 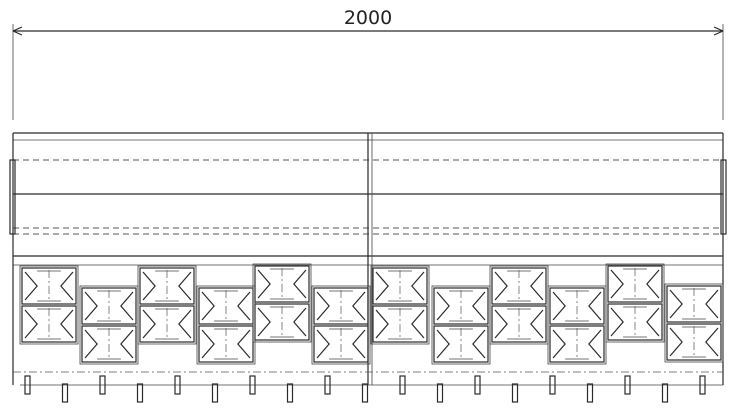 What do you see at coordinates (368, 18) in the screenshot?
I see `dimension-label: 2000` at bounding box center [368, 18].